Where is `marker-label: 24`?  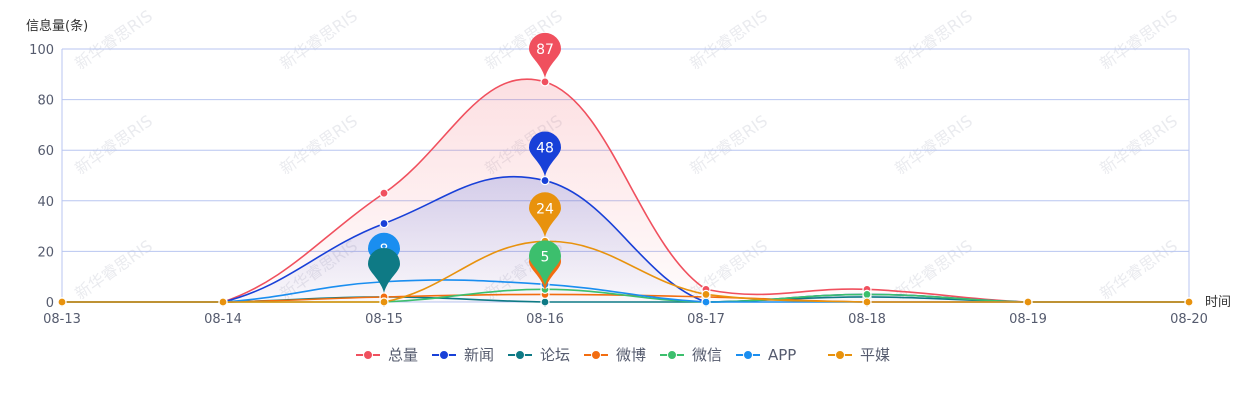 marker-label: 24 is located at coordinates (545, 209).